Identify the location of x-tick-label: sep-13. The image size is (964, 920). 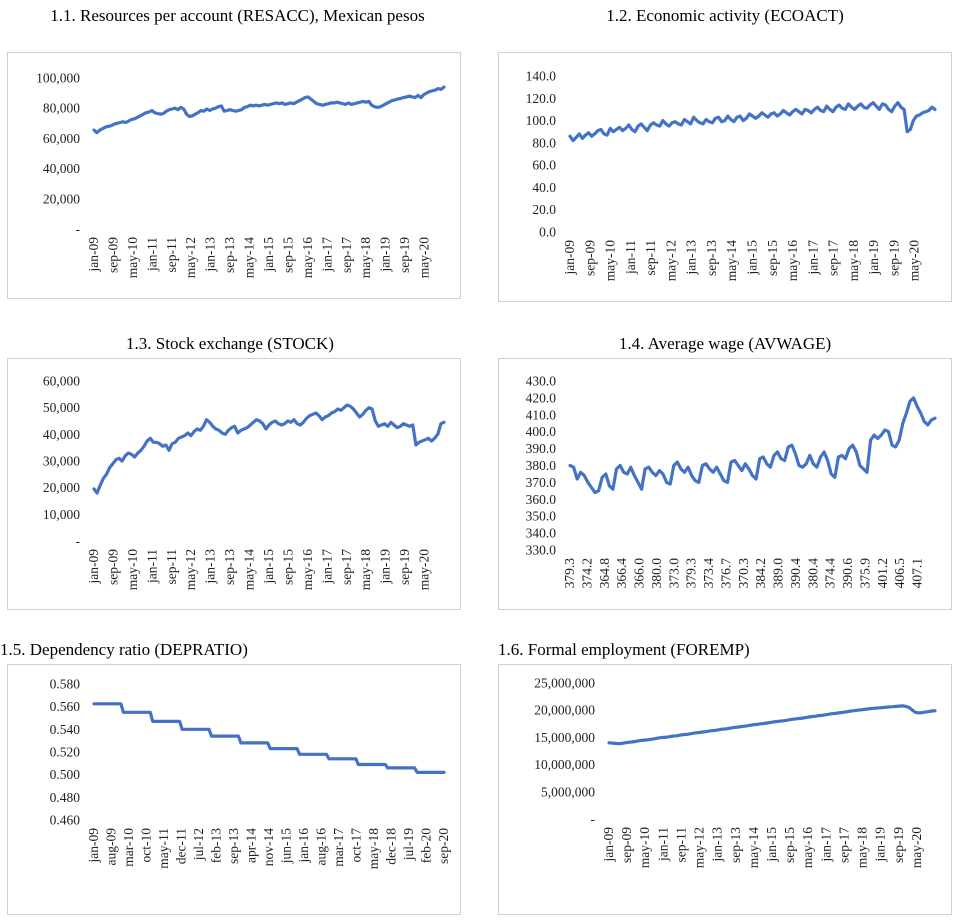
(229, 567).